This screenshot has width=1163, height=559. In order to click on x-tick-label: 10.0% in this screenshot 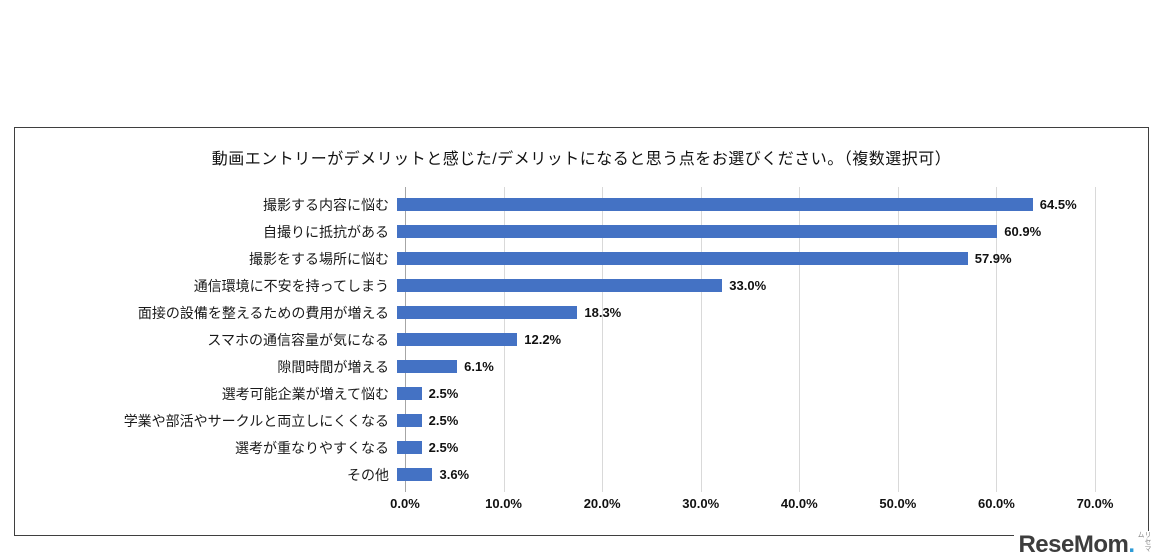, I will do `click(503, 503)`.